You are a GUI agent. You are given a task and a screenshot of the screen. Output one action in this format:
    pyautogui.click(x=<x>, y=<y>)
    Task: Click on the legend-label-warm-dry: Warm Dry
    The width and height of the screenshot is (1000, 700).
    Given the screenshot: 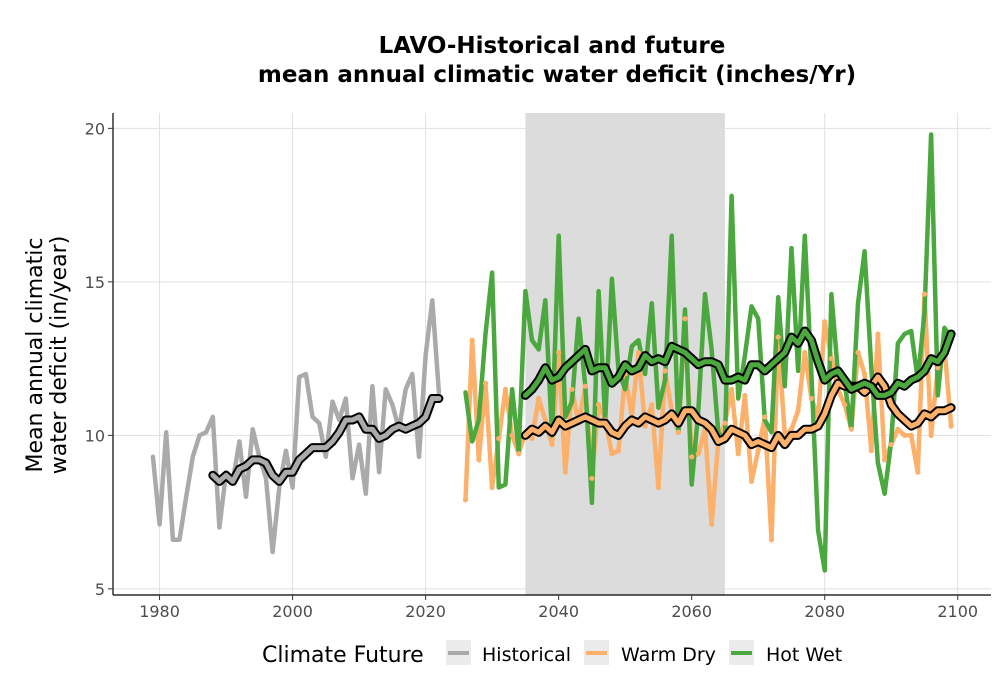 What is the action you would take?
    pyautogui.click(x=668, y=655)
    